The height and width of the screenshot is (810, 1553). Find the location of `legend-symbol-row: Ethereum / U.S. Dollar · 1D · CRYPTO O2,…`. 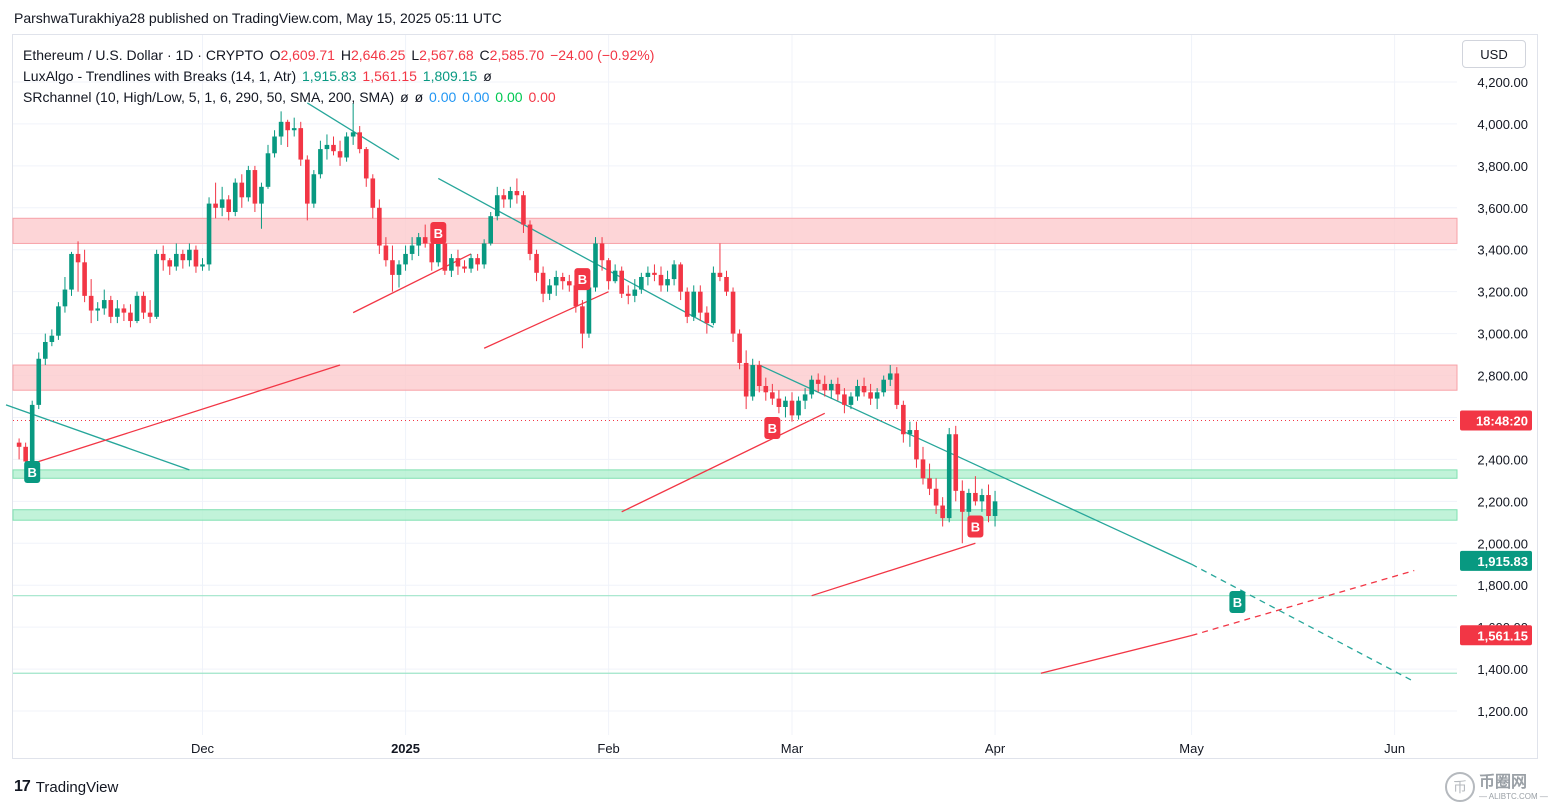

legend-symbol-row: Ethereum / U.S. Dollar · 1D · CRYPTO O2,… is located at coordinates (339, 55).